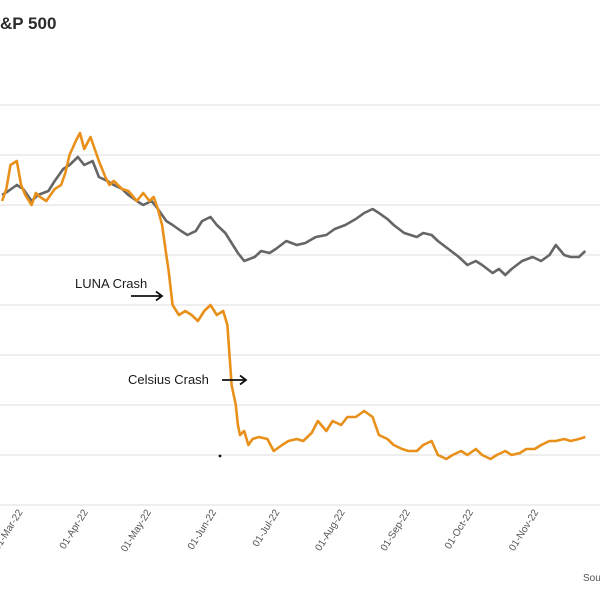  I want to click on x-tick-label: 01-Aug-22, so click(331, 530).